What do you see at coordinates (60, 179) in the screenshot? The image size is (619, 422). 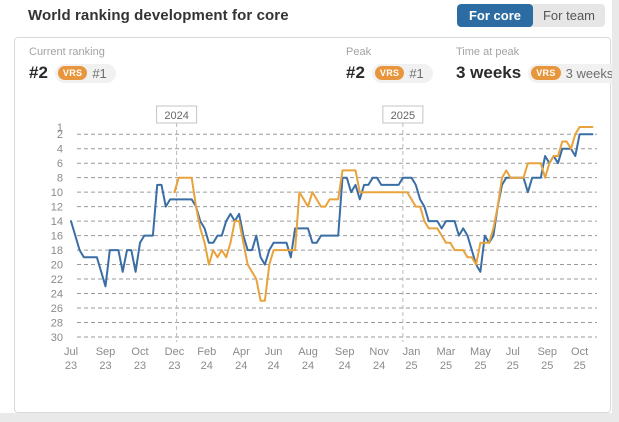 I see `y-axis-tick: 8` at bounding box center [60, 179].